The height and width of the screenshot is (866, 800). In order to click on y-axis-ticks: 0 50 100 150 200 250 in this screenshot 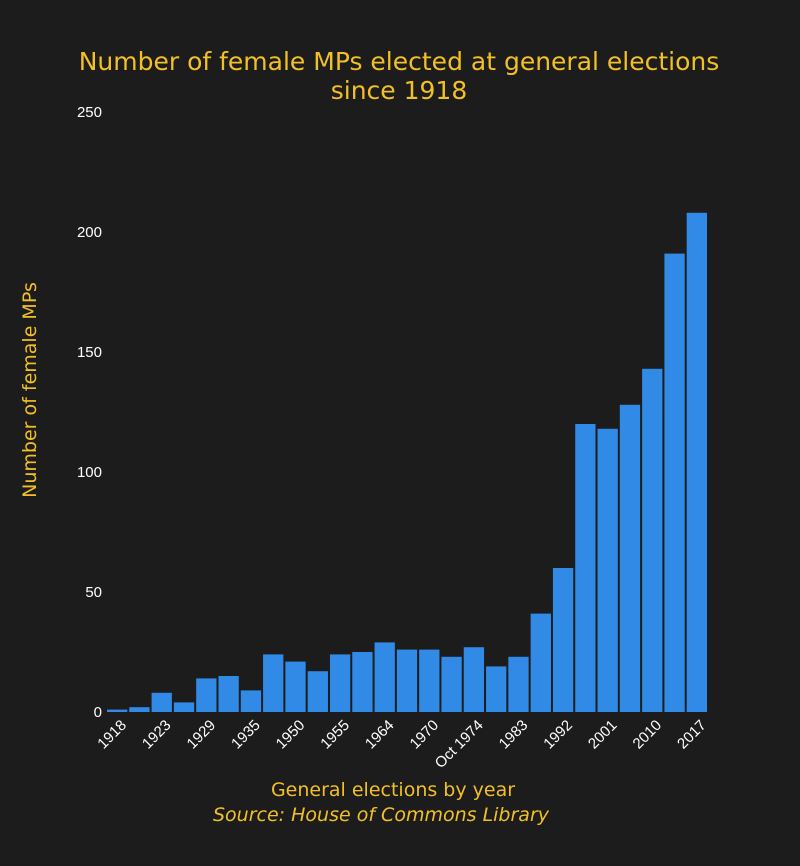, I will do `click(89, 412)`.